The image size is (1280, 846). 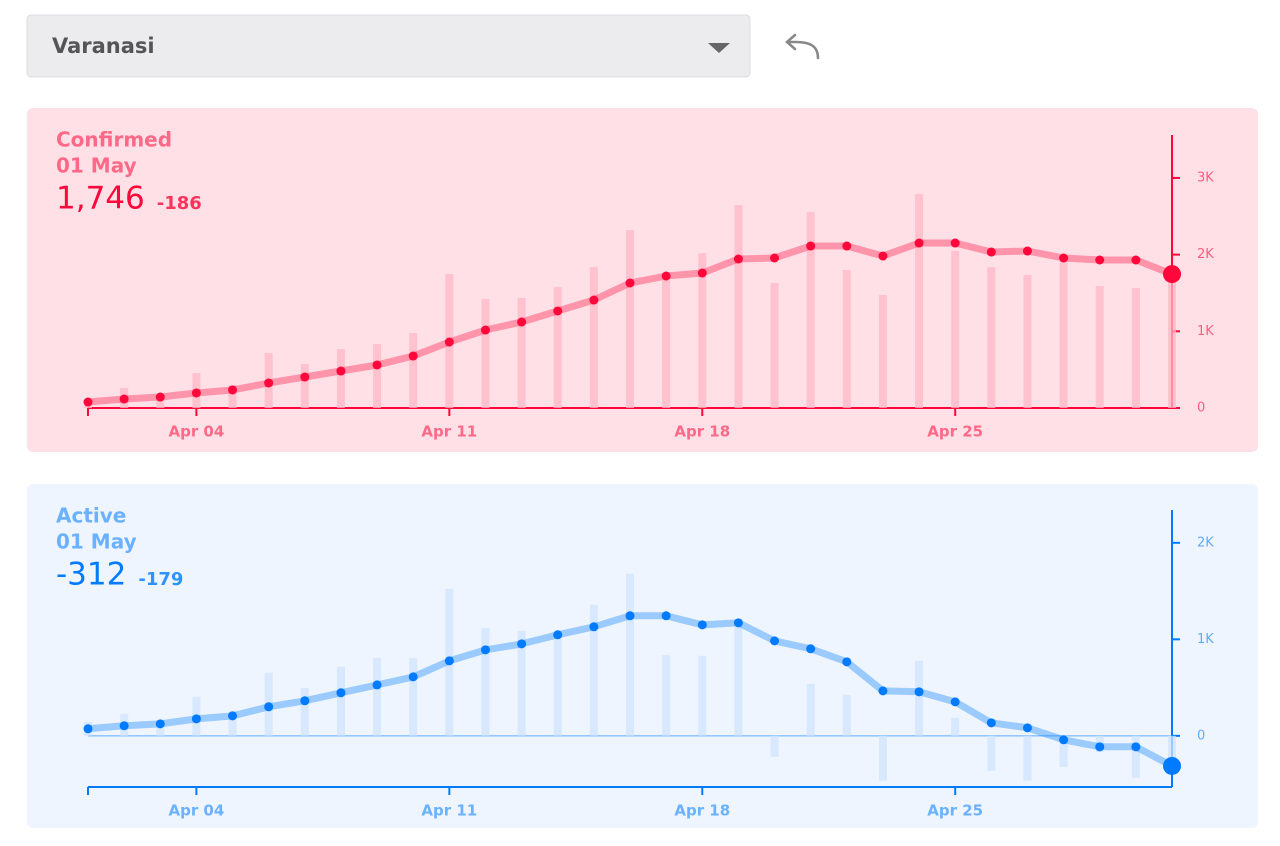 I want to click on y-tick-label: 2K, so click(x=1205, y=254).